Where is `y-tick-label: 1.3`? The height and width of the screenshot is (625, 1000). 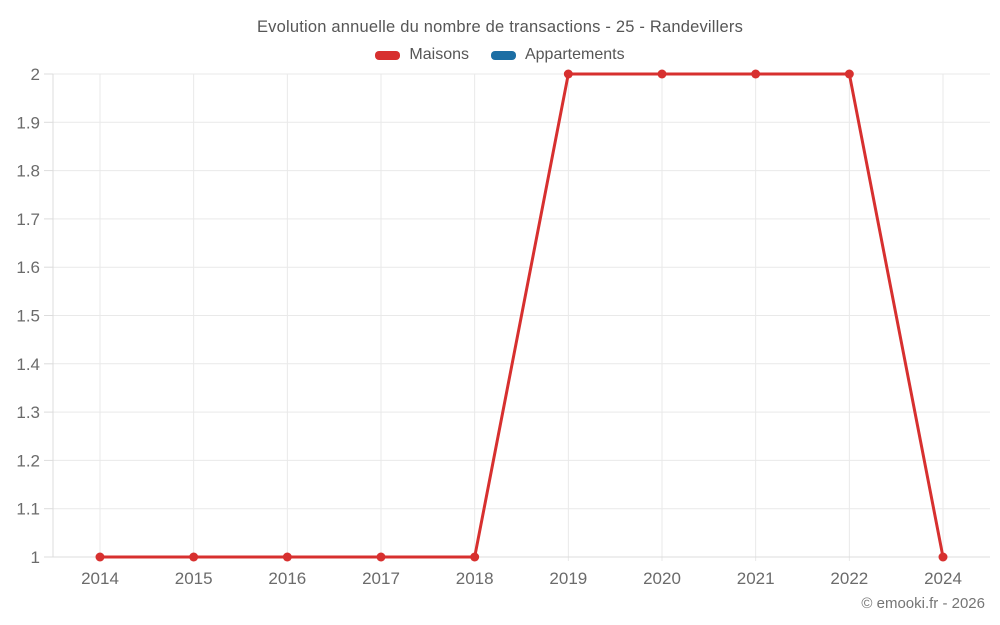 y-tick-label: 1.3 is located at coordinates (28, 412).